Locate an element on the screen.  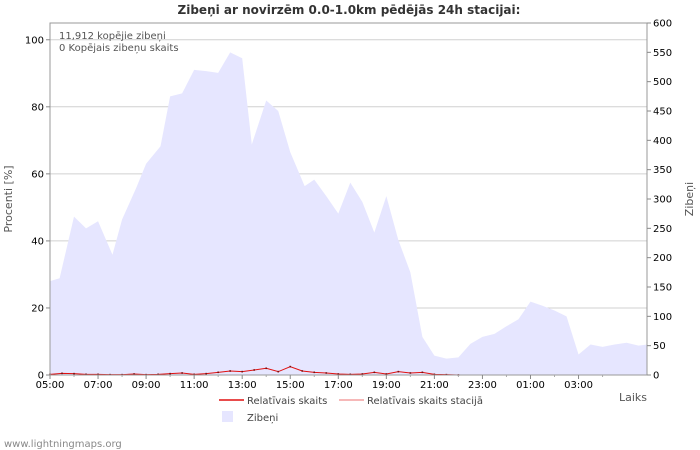
right-tick-label: 150 is located at coordinates (662, 288).